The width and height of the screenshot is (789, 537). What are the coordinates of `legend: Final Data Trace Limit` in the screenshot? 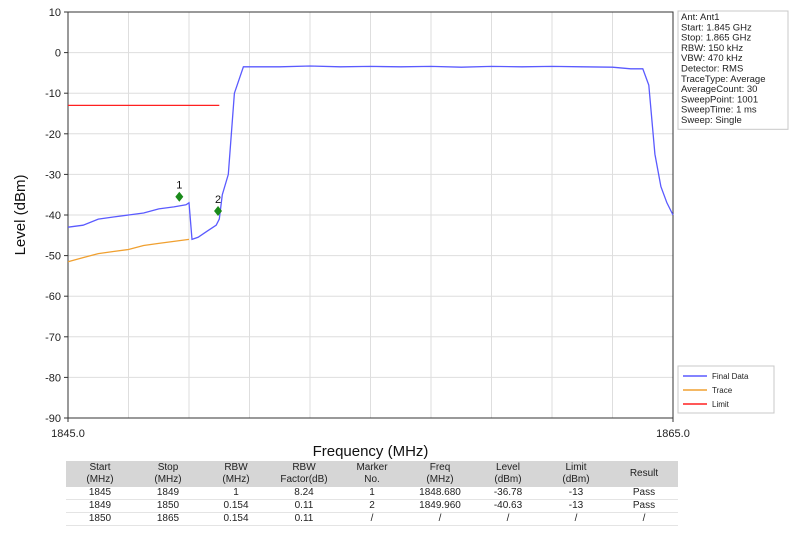 It's located at (726, 389).